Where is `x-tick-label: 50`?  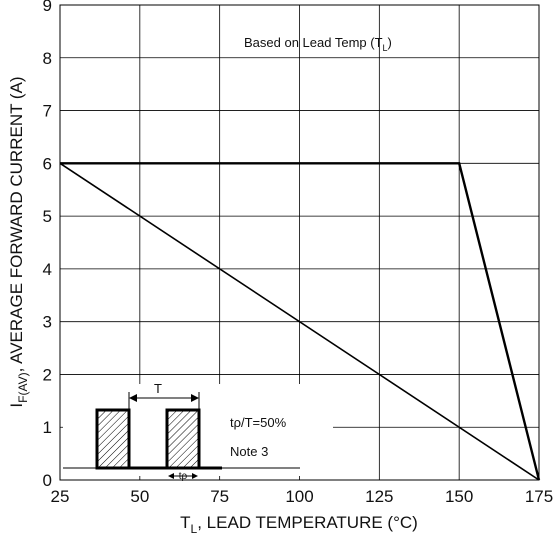 x-tick-label: 50 is located at coordinates (139, 496).